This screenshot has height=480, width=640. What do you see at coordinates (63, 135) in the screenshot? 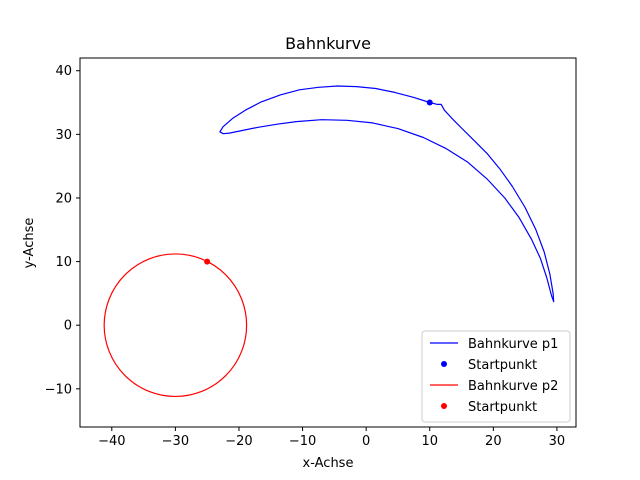
I see `y-tick-label: 30` at bounding box center [63, 135].